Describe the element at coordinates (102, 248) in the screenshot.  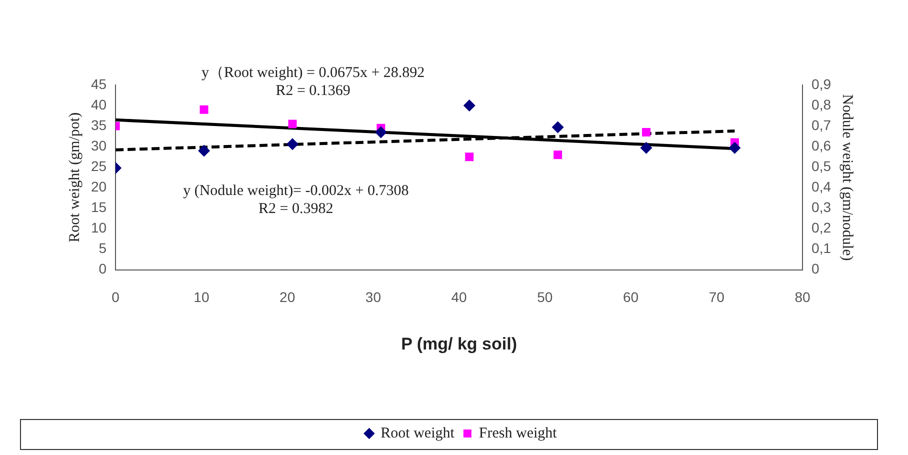
I see `y-tick-label: 5` at that location.